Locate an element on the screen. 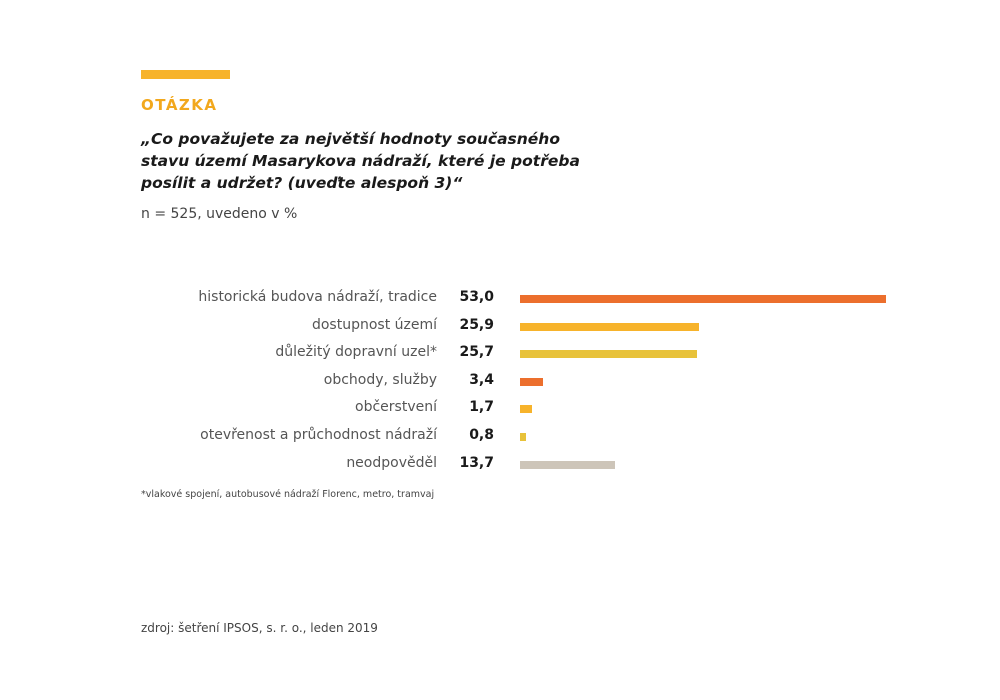 This screenshot has width=1000, height=700. chart-row: obchody, služby 3,4 is located at coordinates (500, 382).